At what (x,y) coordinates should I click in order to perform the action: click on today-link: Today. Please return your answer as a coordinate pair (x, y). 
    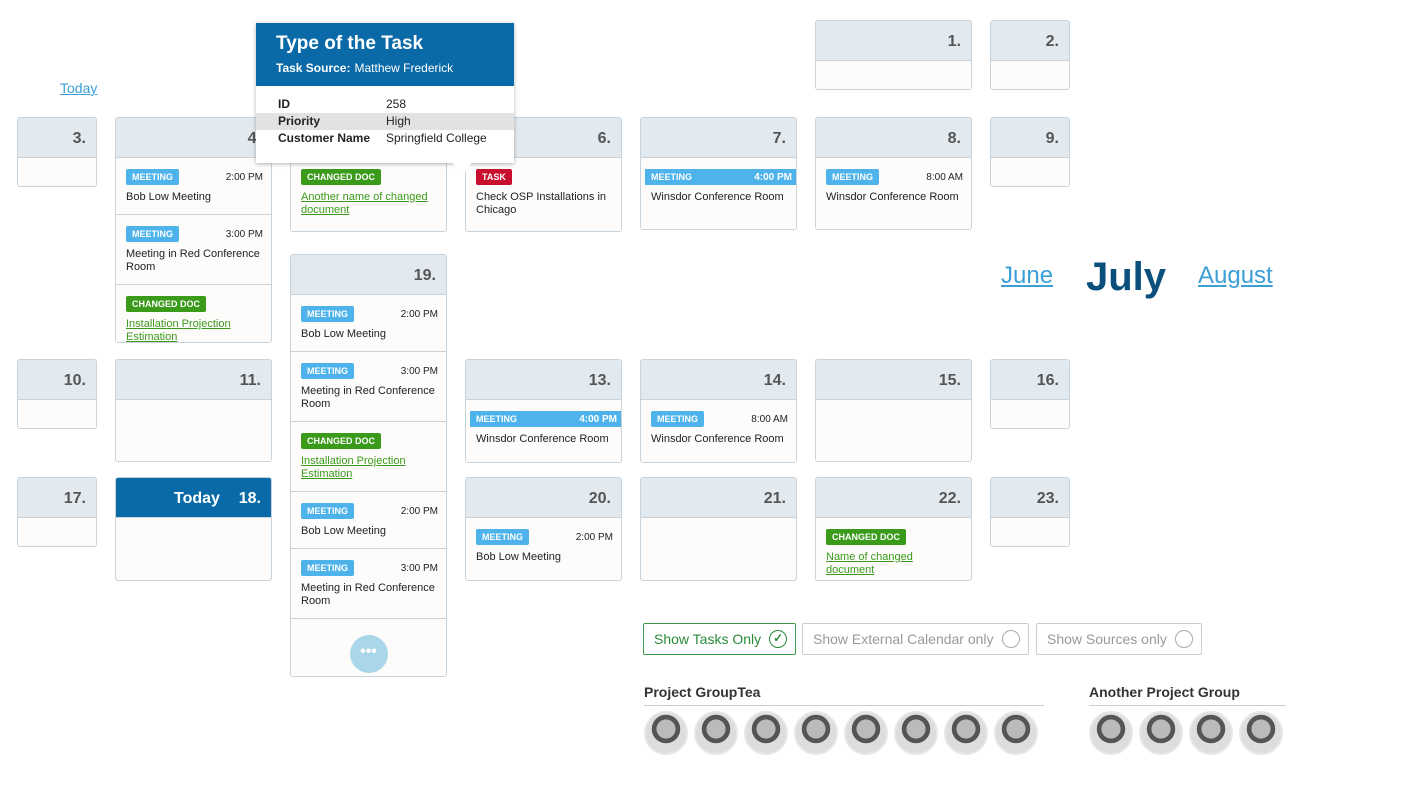
    Looking at the image, I should click on (79, 88).